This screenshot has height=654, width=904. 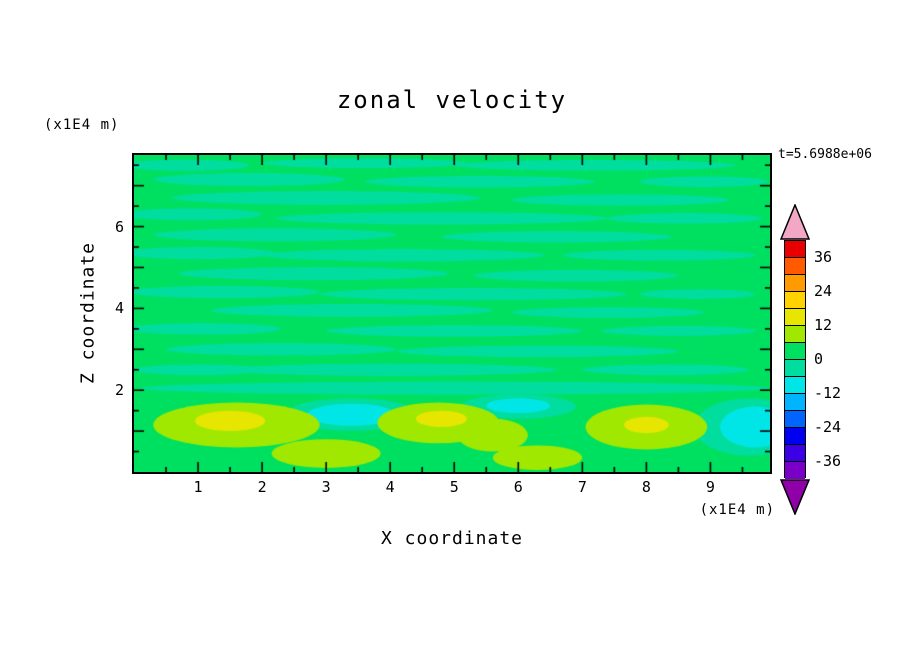 What do you see at coordinates (825, 154) in the screenshot?
I see `time-annotation: t=5.6988e+06` at bounding box center [825, 154].